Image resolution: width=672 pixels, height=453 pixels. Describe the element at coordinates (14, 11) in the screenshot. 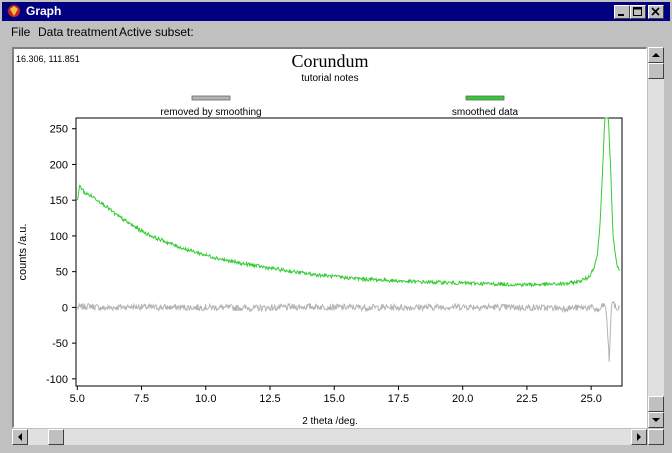

I see `app-icon` at that location.